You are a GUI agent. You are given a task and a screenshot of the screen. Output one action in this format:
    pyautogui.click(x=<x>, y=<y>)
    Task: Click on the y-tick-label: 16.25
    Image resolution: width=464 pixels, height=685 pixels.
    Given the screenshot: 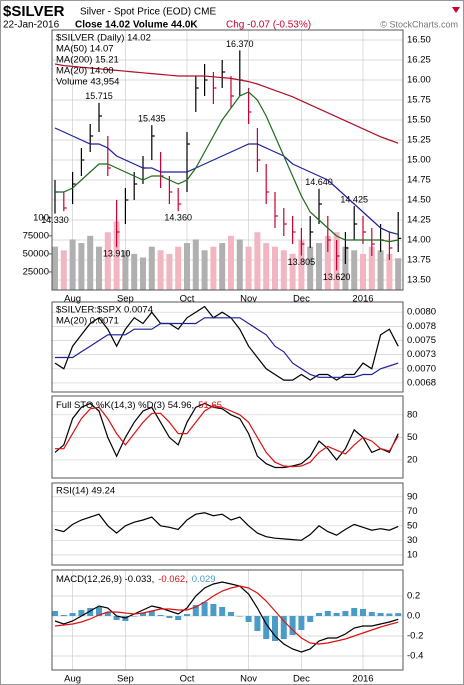 What is the action you would take?
    pyautogui.click(x=419, y=60)
    